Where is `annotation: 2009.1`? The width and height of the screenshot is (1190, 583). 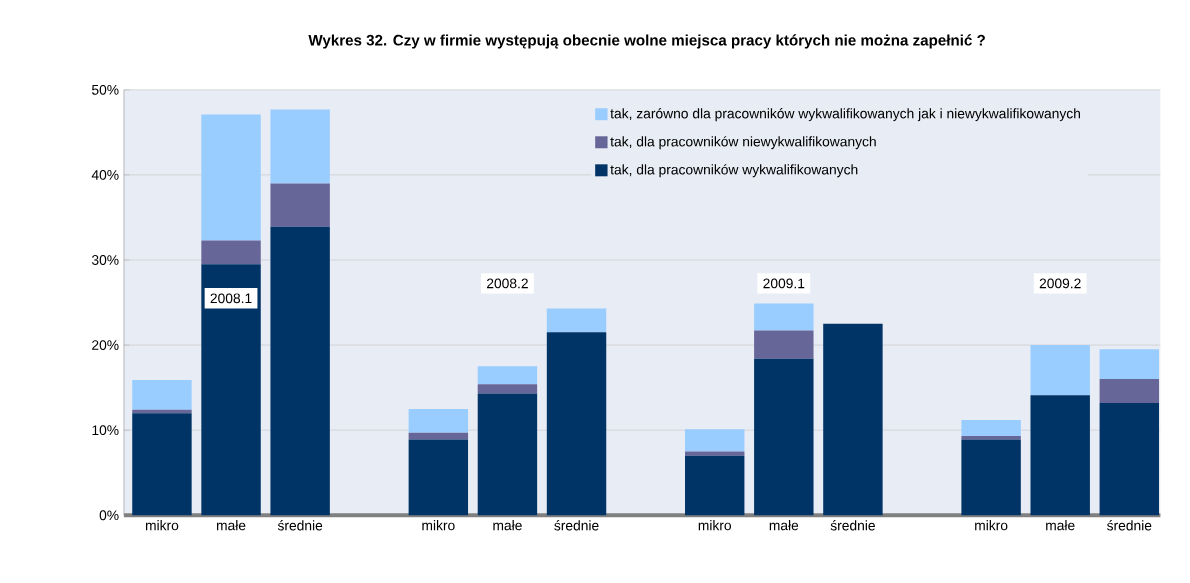
annotation: 2009.1 is located at coordinates (784, 283).